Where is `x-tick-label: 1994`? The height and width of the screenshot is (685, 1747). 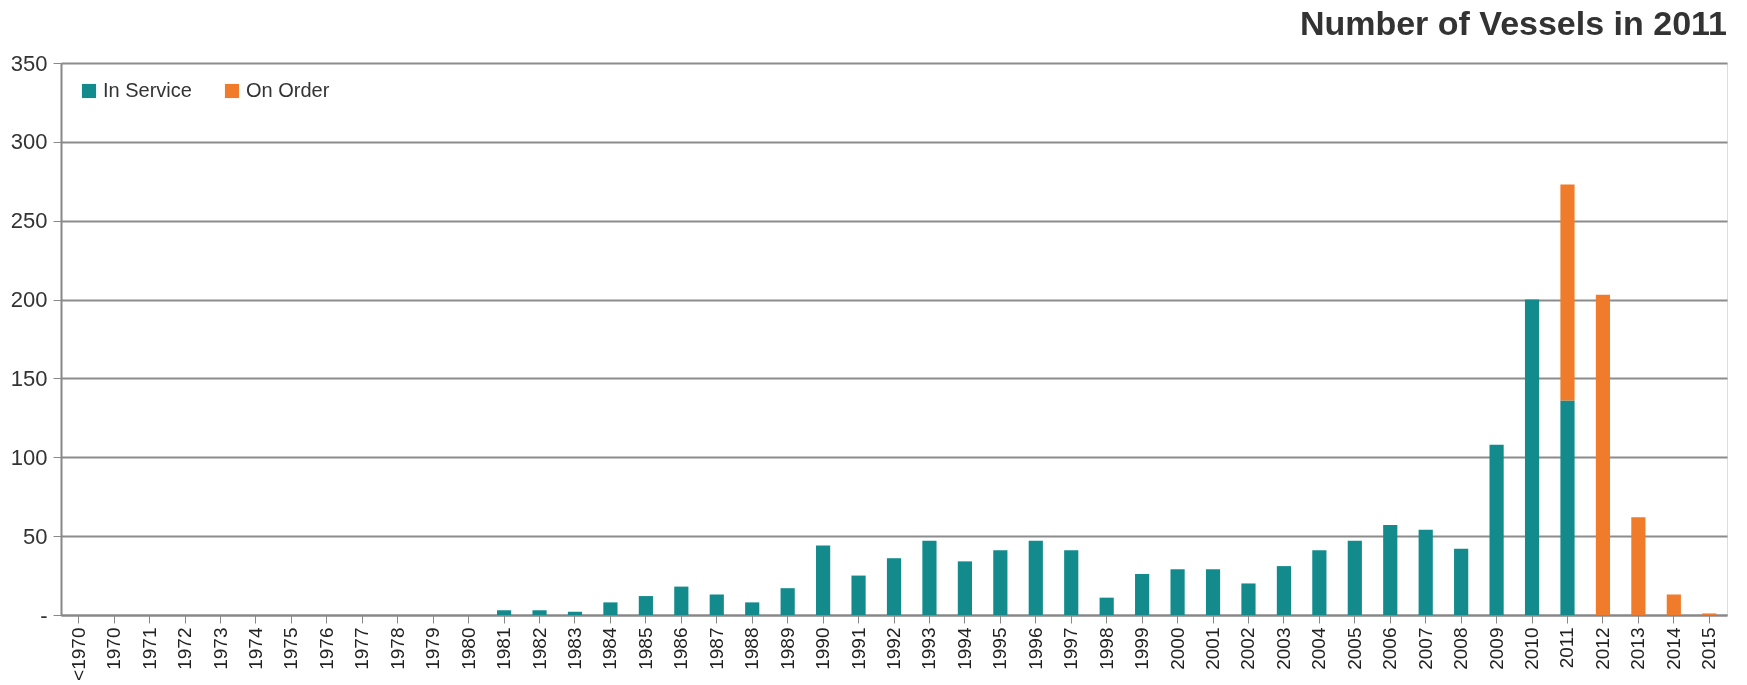
x-tick-label: 1994 is located at coordinates (964, 648).